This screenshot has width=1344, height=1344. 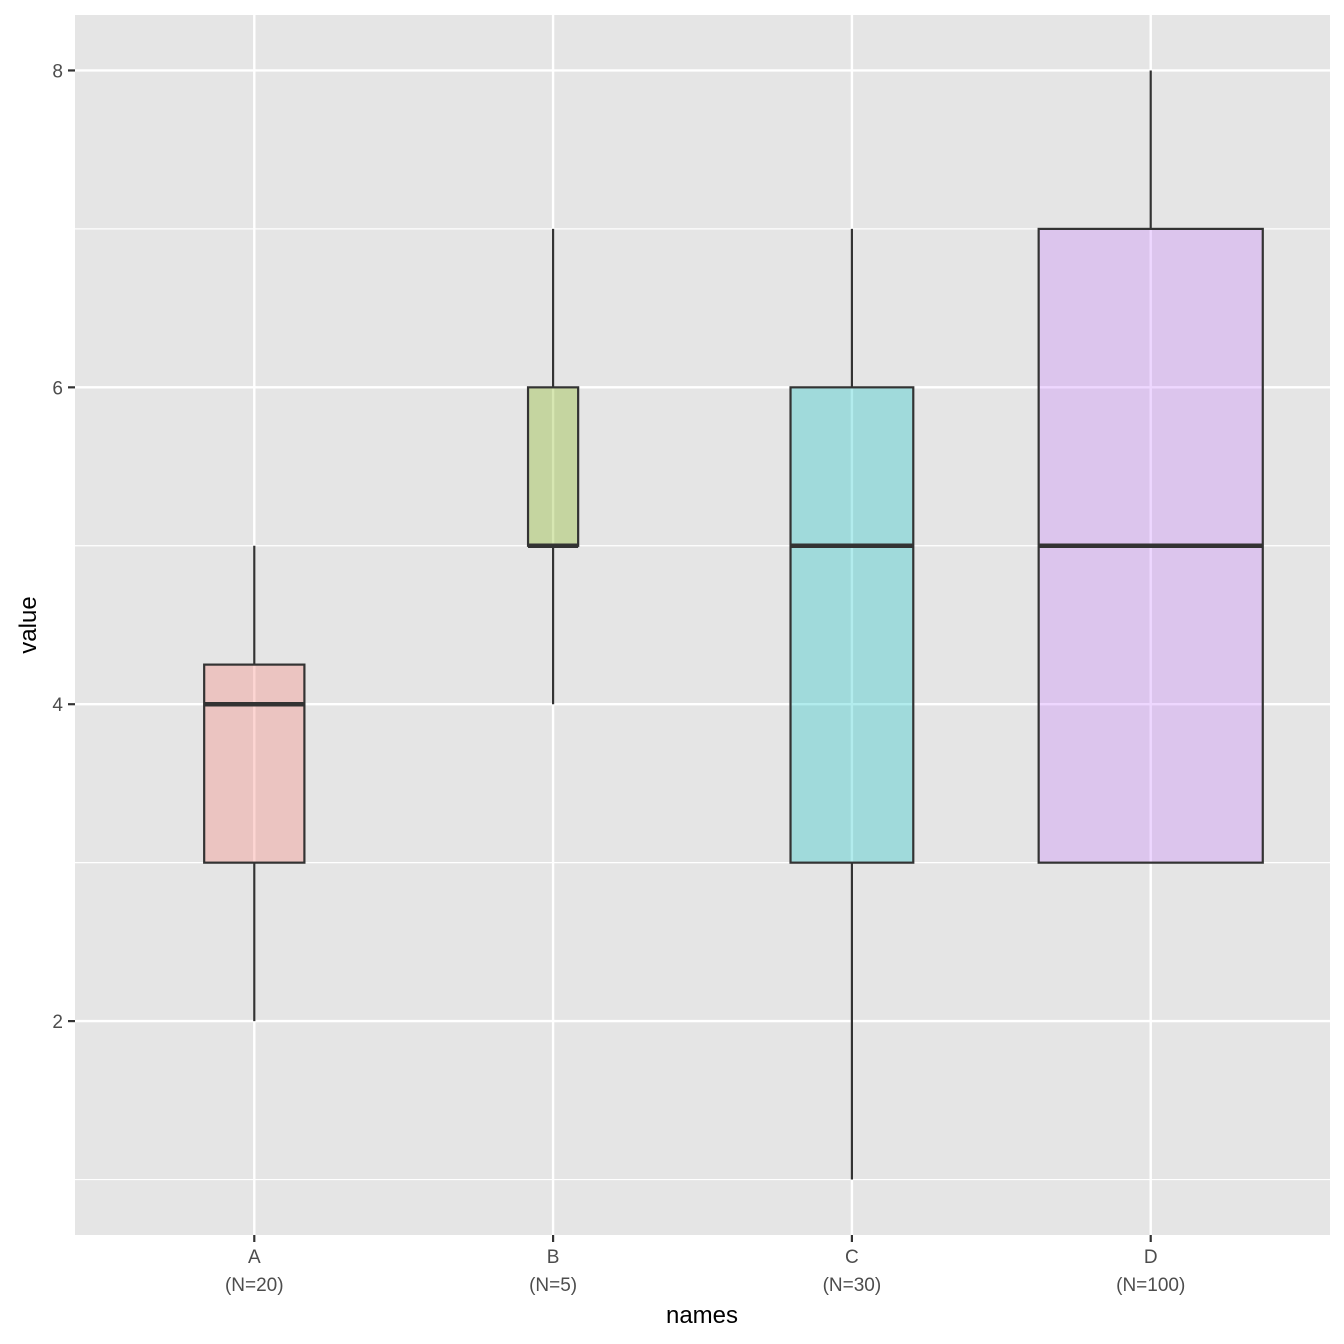 What do you see at coordinates (57, 705) in the screenshot?
I see `y-tick-label: 4` at bounding box center [57, 705].